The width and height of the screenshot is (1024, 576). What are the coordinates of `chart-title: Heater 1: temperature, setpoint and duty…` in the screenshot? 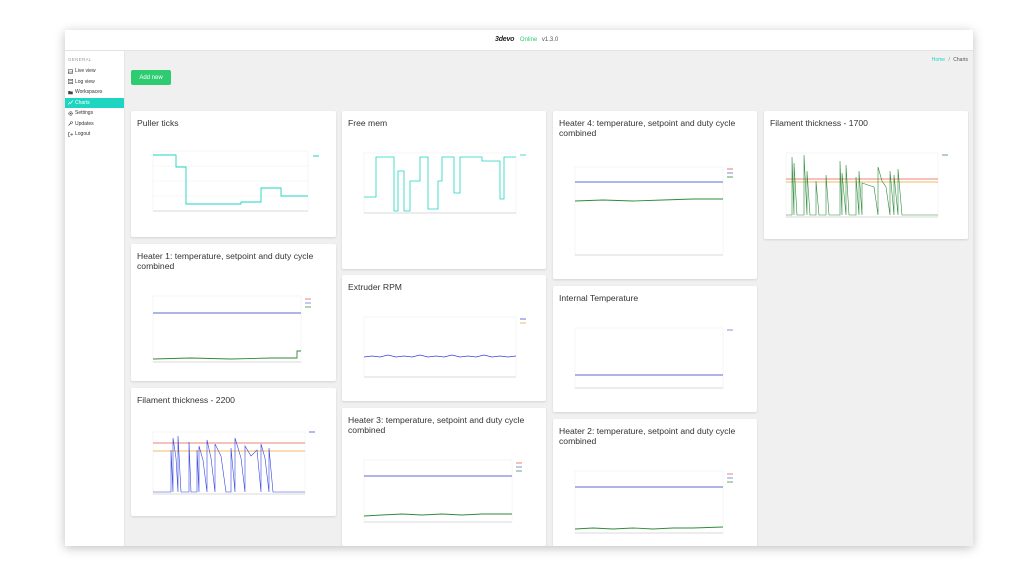 It's located at (225, 261).